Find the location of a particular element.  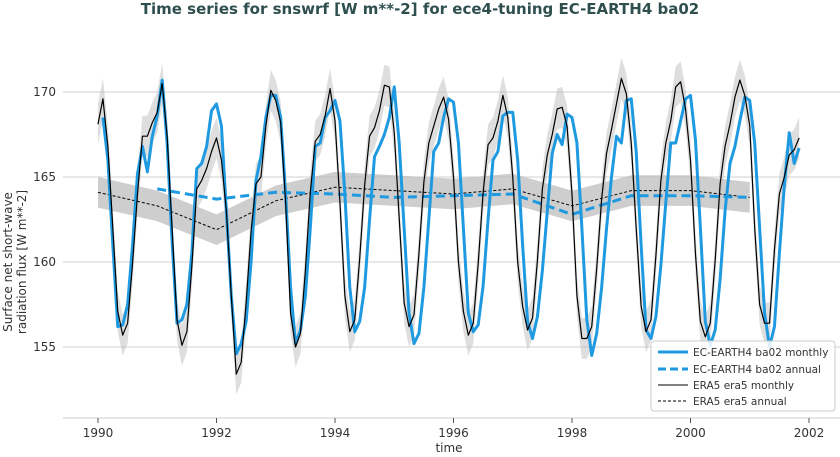

annual-band is located at coordinates (424, 208).